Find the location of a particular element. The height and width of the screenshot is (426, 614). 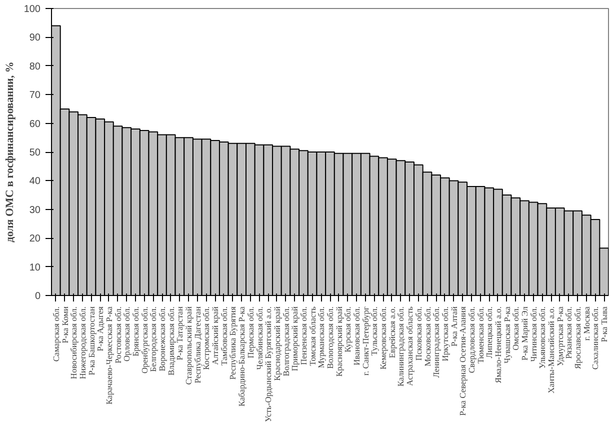

x-tick-label: Мурманская обл. is located at coordinates (321, 337).